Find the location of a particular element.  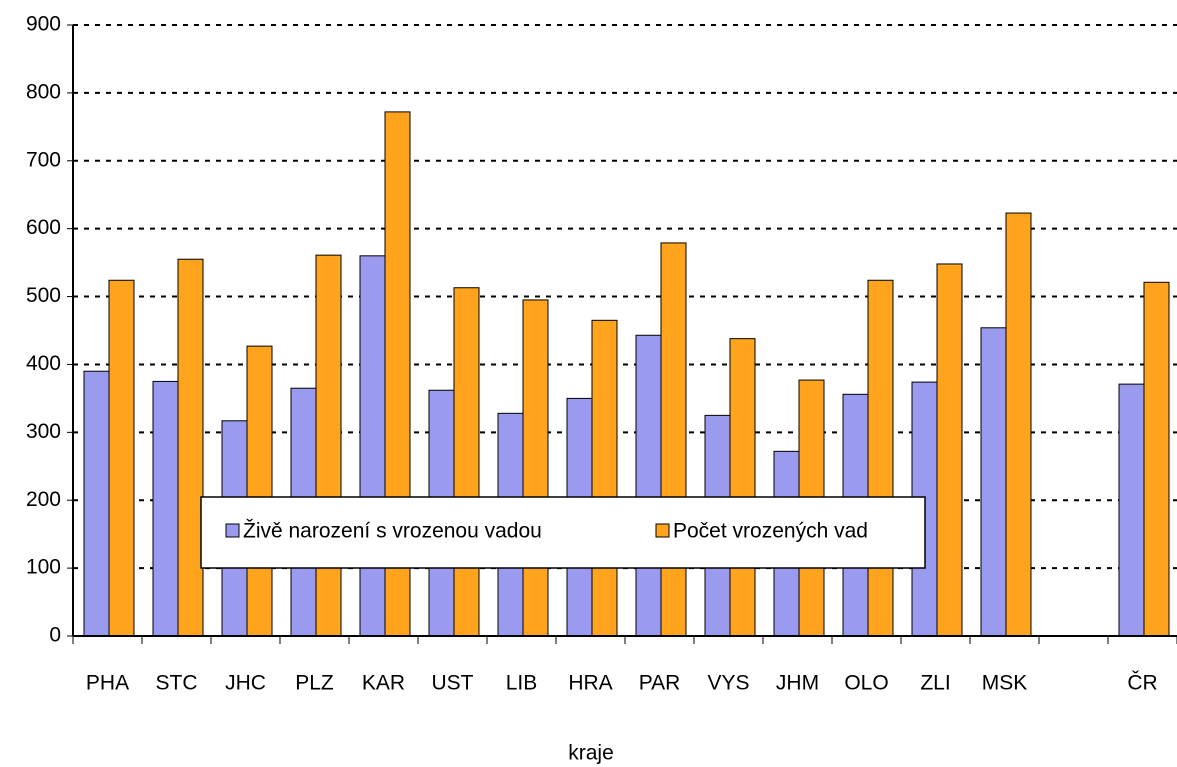

x-tick-label: ZLI is located at coordinates (935, 683).